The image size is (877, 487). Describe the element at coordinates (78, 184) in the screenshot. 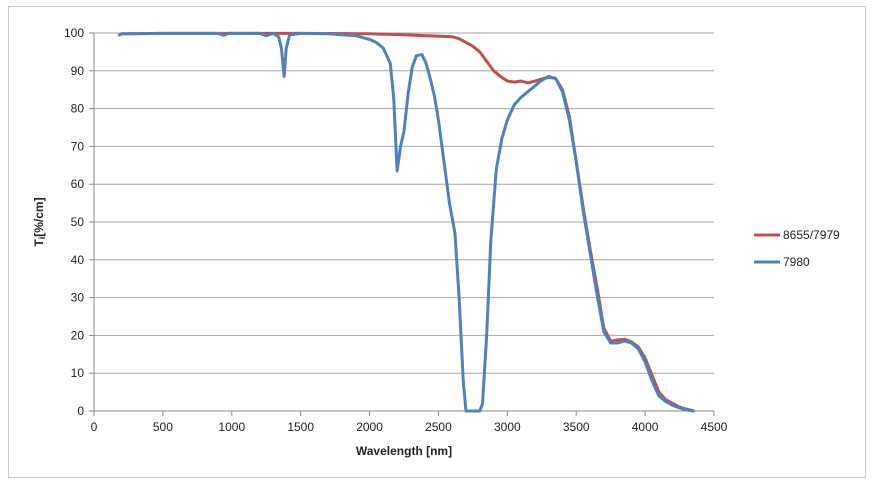

I see `y-tick-label: 60` at that location.